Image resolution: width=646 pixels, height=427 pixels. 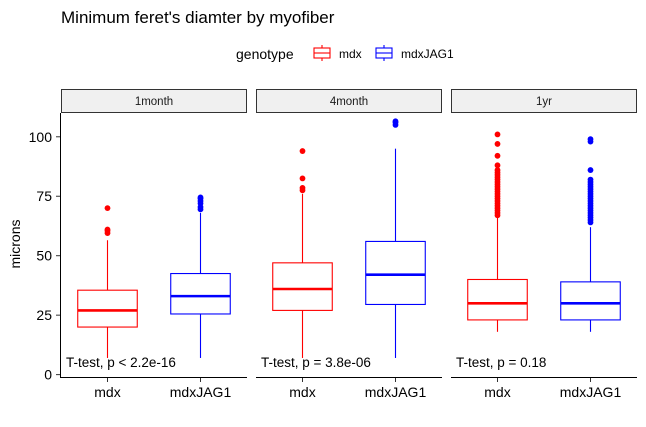 What do you see at coordinates (337, 53) in the screenshot?
I see `legend-item-mdx: mdx` at bounding box center [337, 53].